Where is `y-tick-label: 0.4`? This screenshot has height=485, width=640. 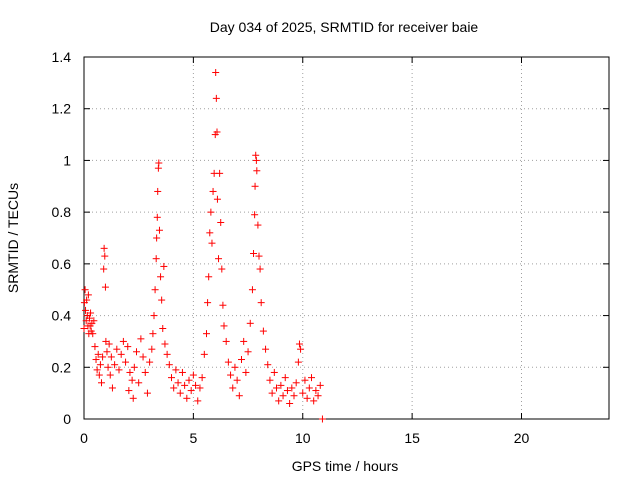 y-tick-label: 0.4 is located at coordinates (62, 316).